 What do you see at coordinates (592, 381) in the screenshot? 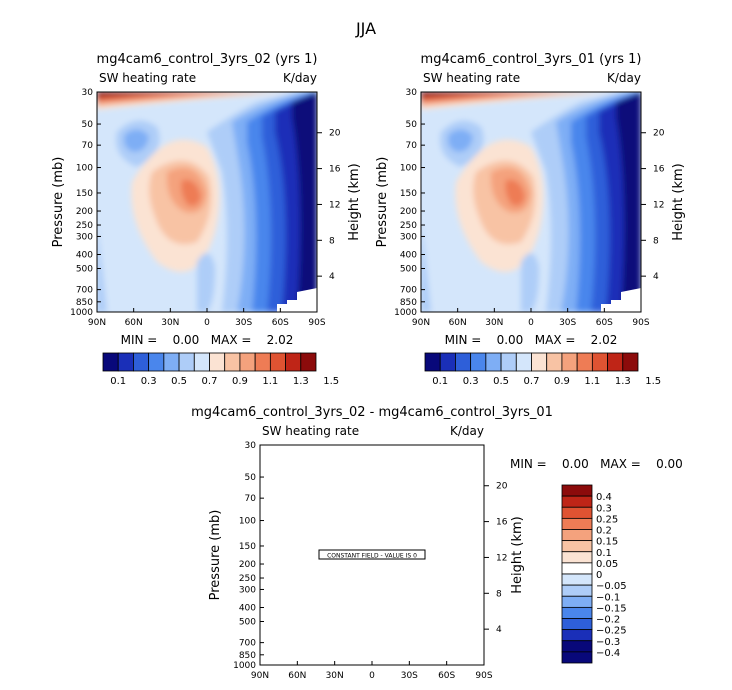
I see `colorbar-label: 1.1` at bounding box center [592, 381].